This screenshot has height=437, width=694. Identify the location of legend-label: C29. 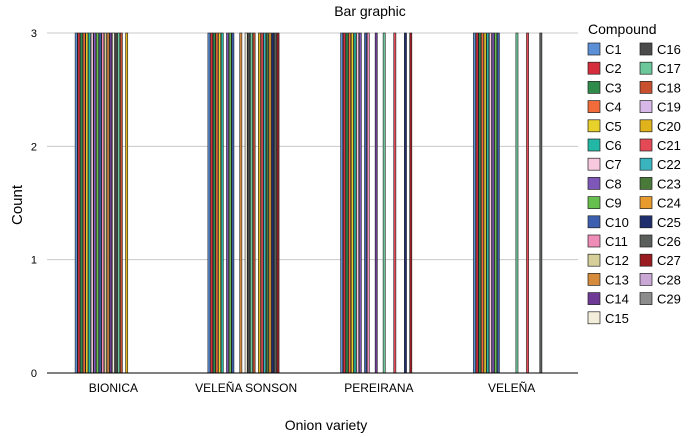
(669, 299).